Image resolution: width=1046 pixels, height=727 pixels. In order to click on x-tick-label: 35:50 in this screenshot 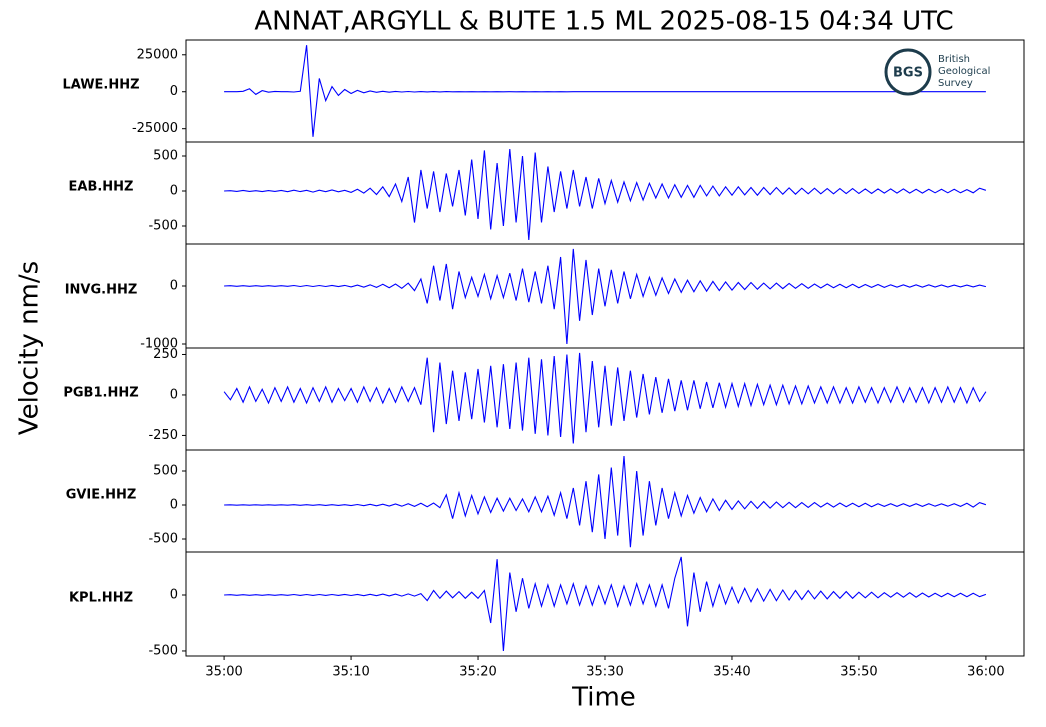, I will do `click(858, 672)`.